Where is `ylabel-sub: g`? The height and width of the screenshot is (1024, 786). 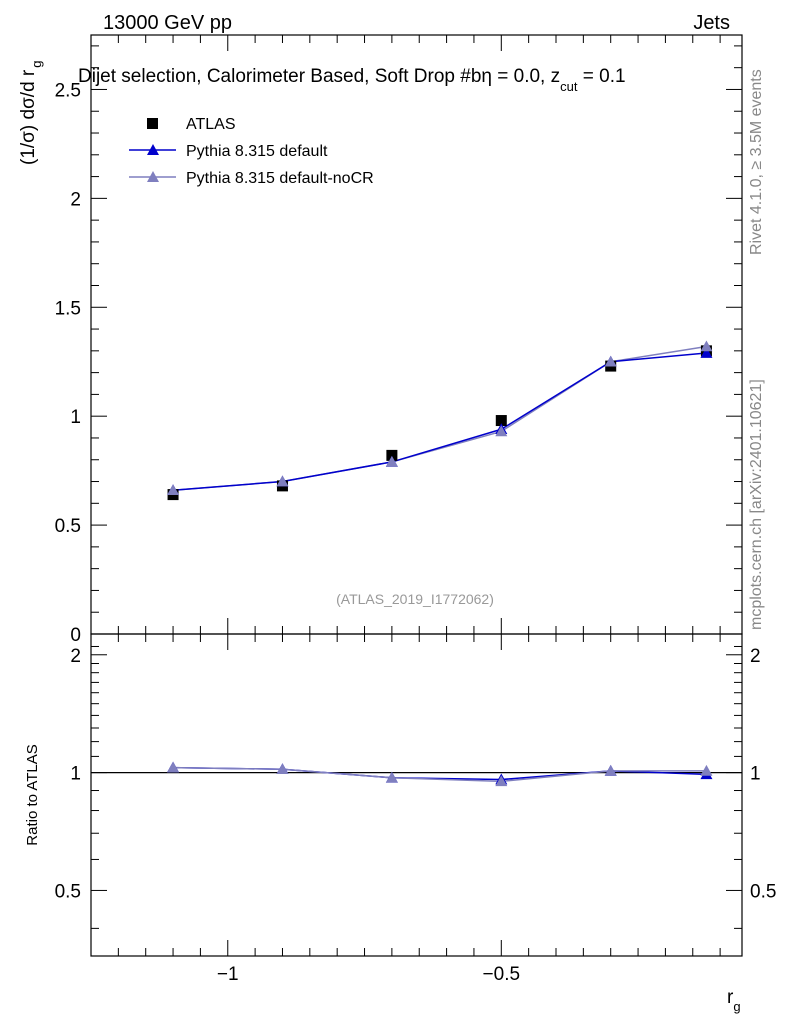
ylabel-sub: g is located at coordinates (36, 64).